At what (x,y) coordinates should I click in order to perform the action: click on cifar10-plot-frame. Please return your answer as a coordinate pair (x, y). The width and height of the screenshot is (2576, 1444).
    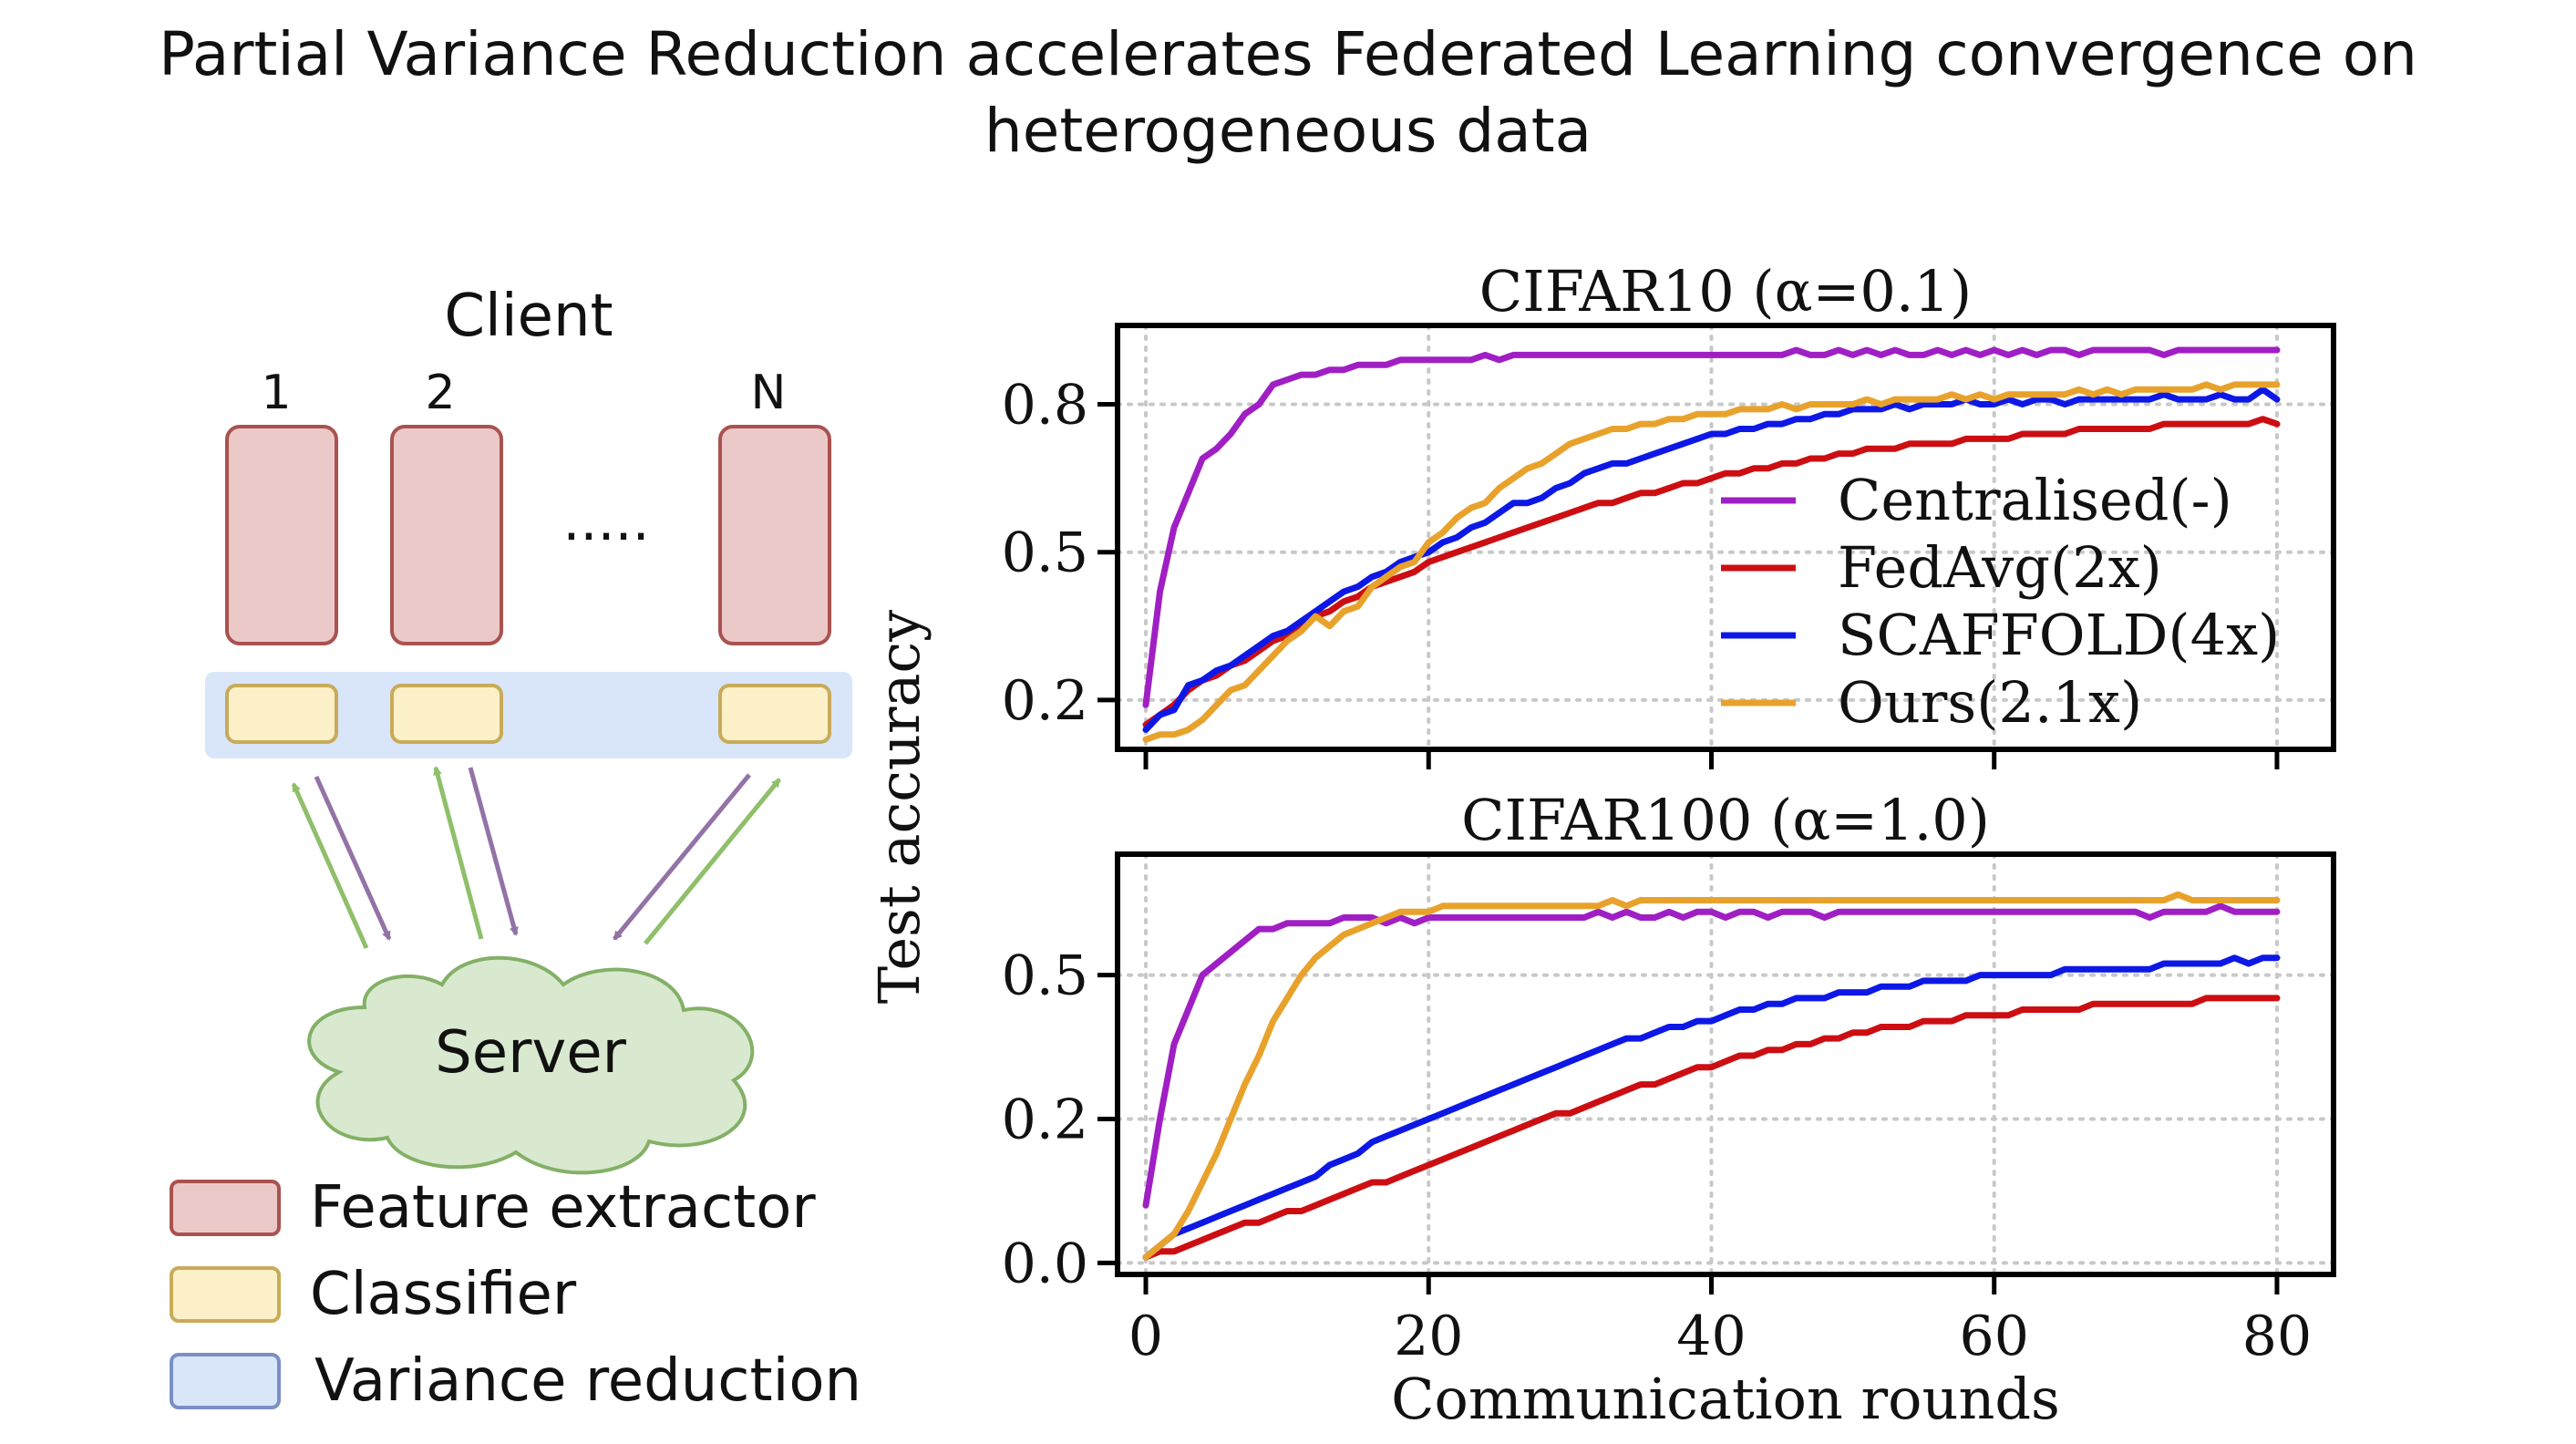
    Looking at the image, I should click on (1725, 537).